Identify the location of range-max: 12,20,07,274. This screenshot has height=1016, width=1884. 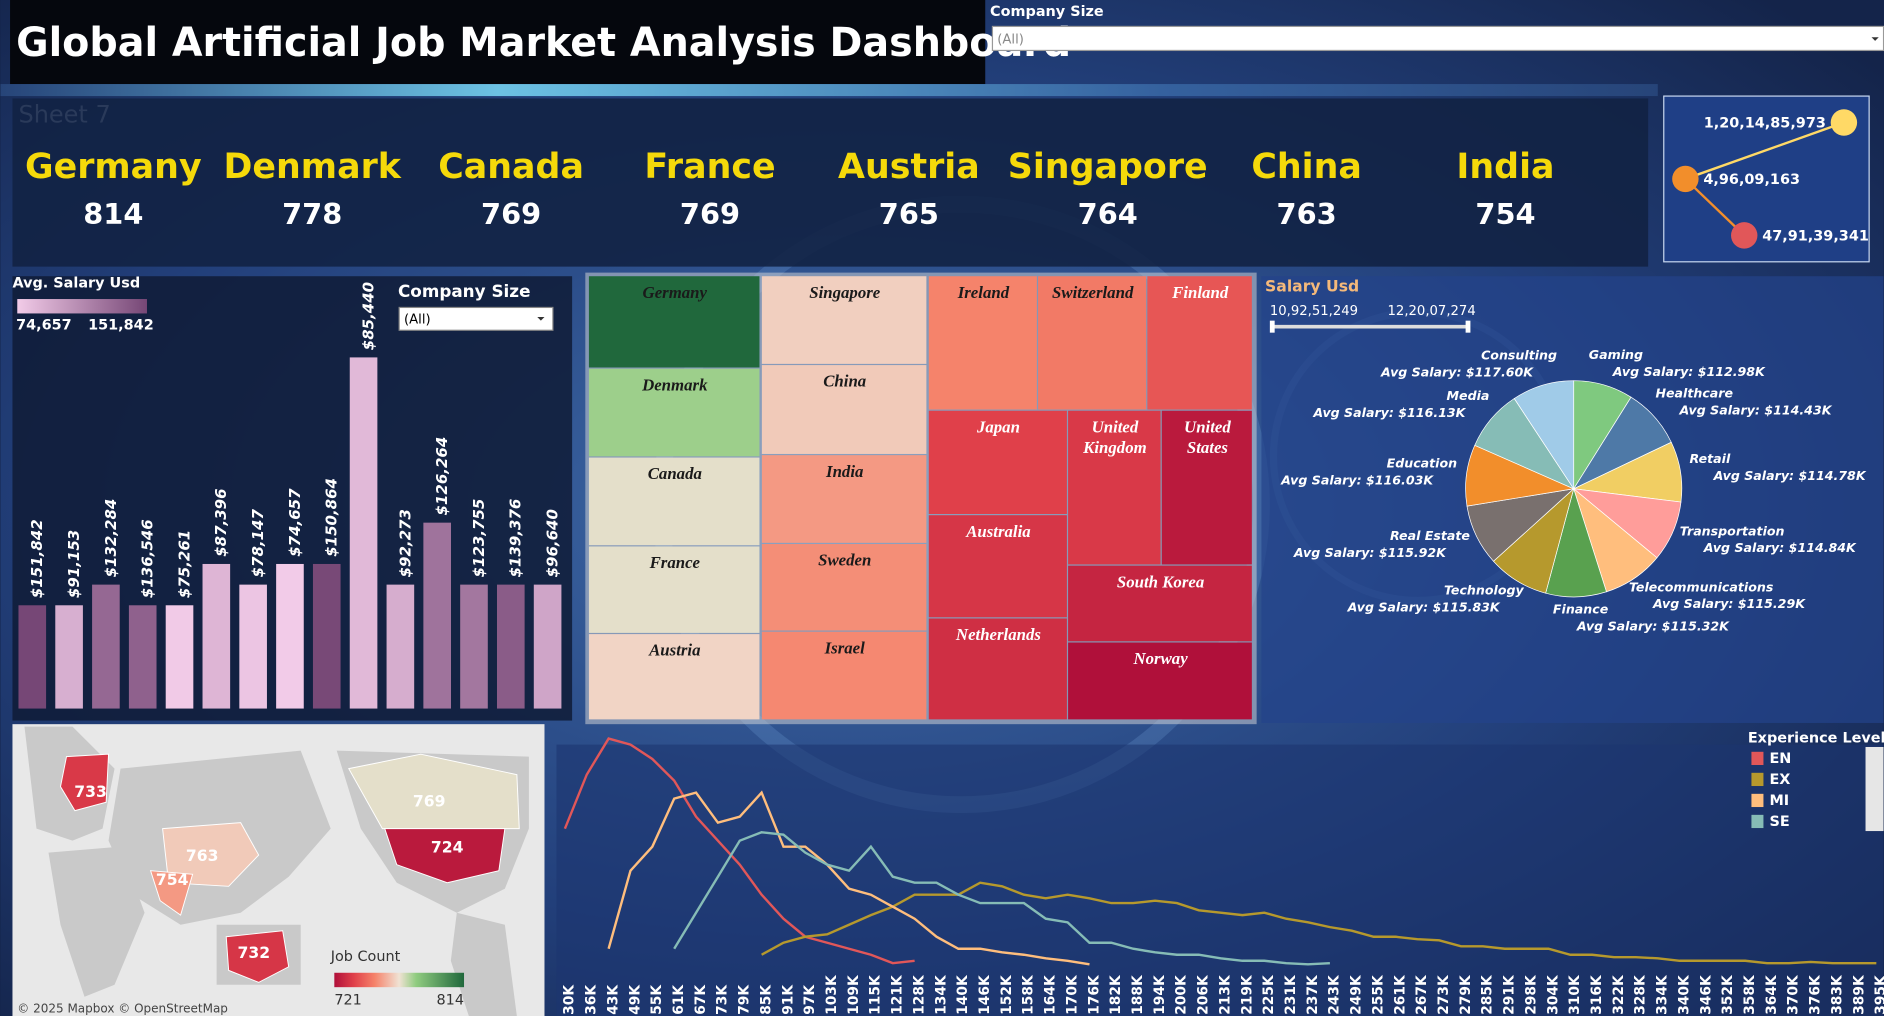
(1432, 311).